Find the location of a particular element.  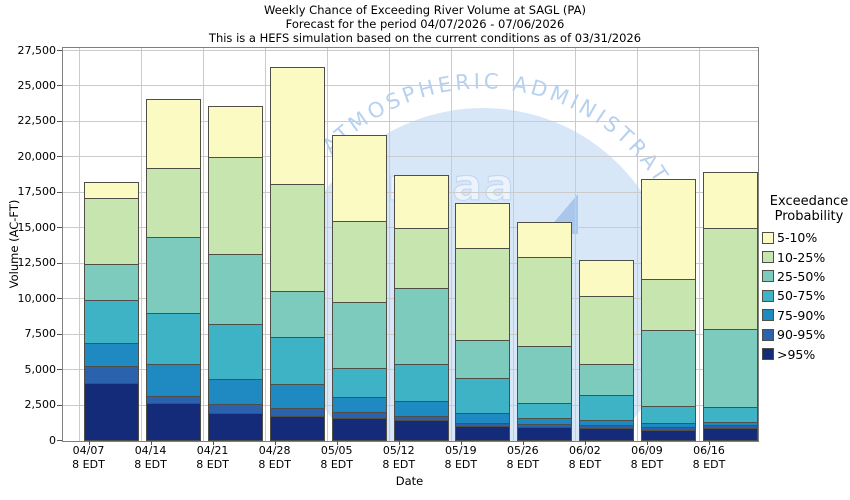

x-tick-label: 04/07 is located at coordinates (88, 450).